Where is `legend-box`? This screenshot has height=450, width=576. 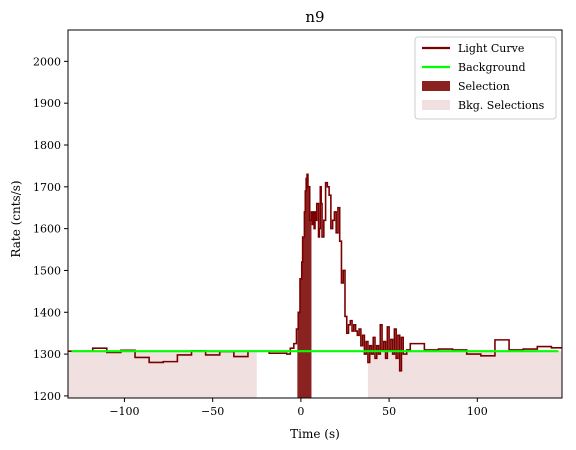 legend-box is located at coordinates (485, 78).